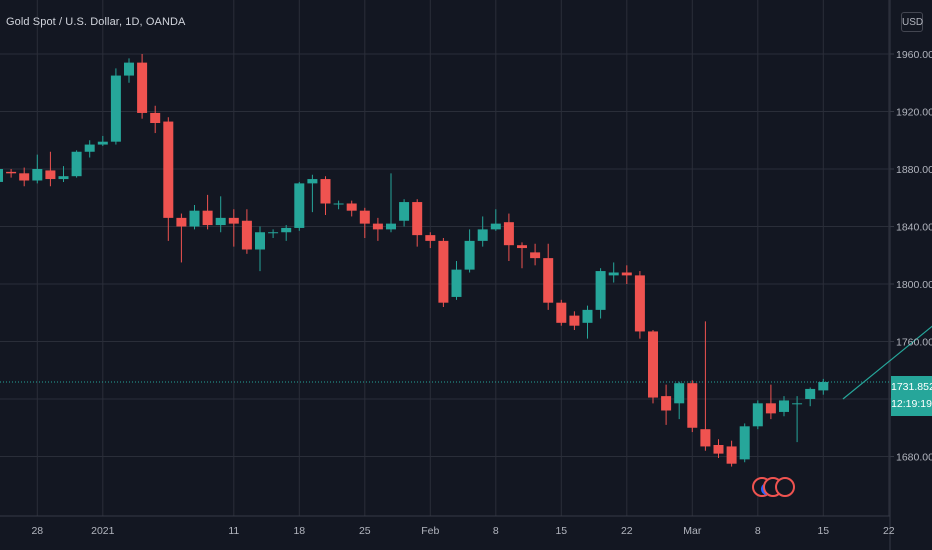 The width and height of the screenshot is (932, 550). Describe the element at coordinates (96, 22) in the screenshot. I see `chart-title: Gold Spot / U.S. Dollar, 1D, OANDA` at that location.